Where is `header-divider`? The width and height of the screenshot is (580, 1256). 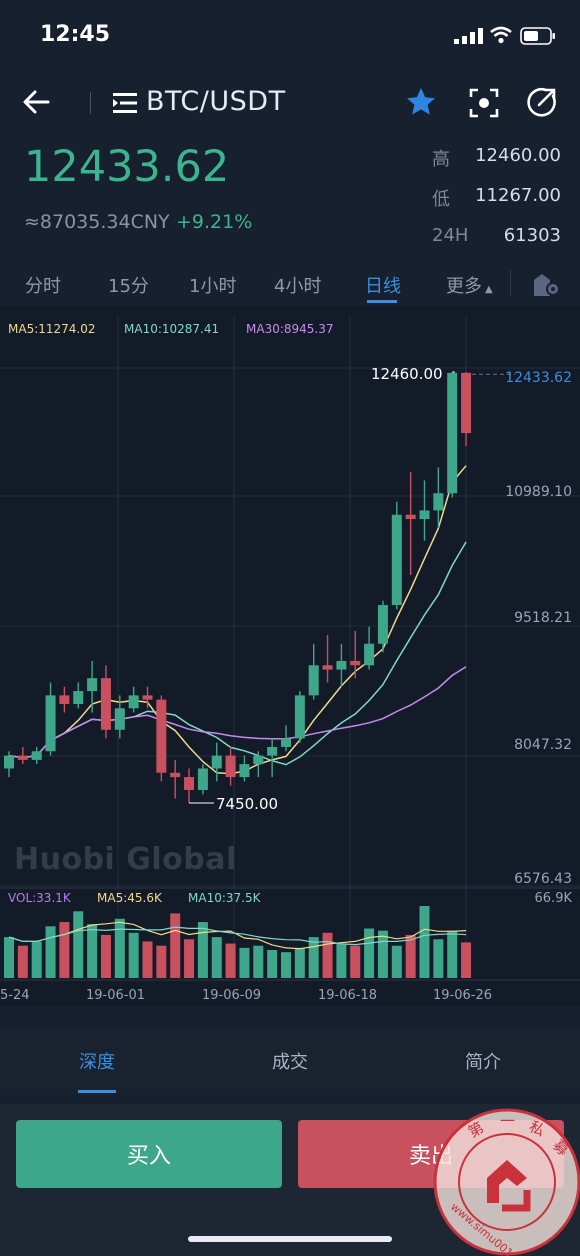 header-divider is located at coordinates (90, 103).